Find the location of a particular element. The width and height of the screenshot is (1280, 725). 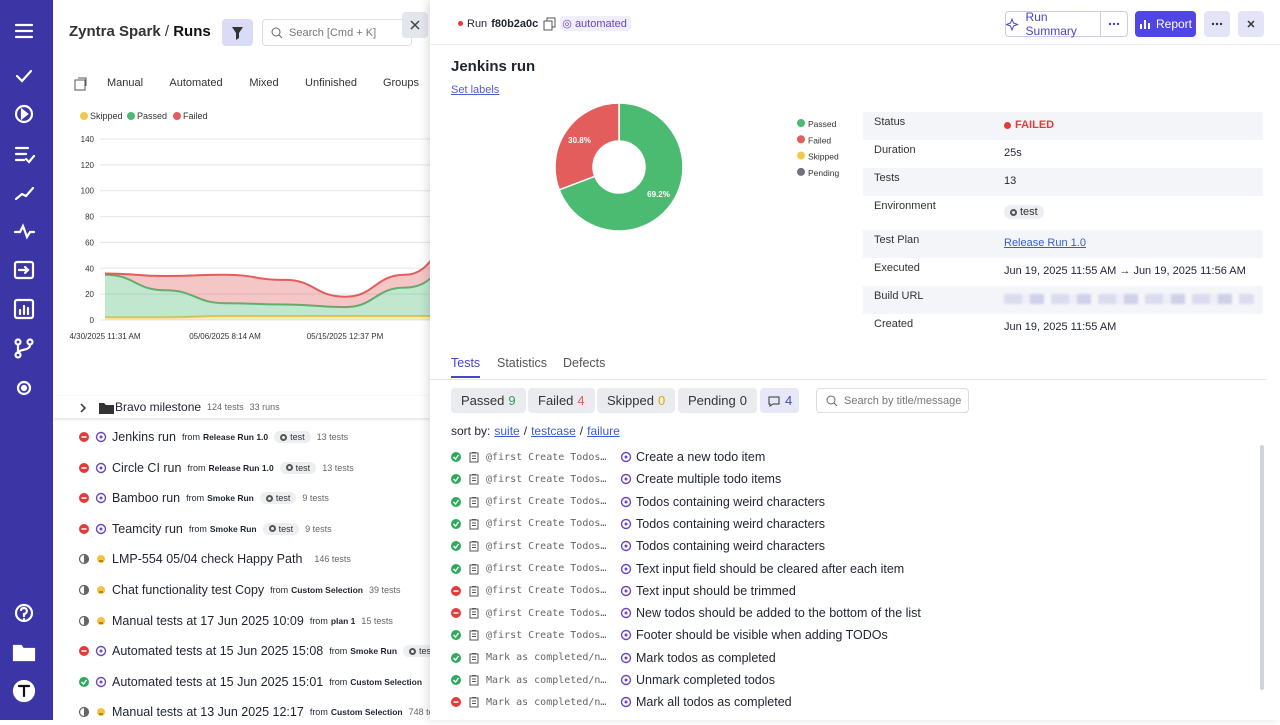

comment-shape is located at coordinates (774, 401).